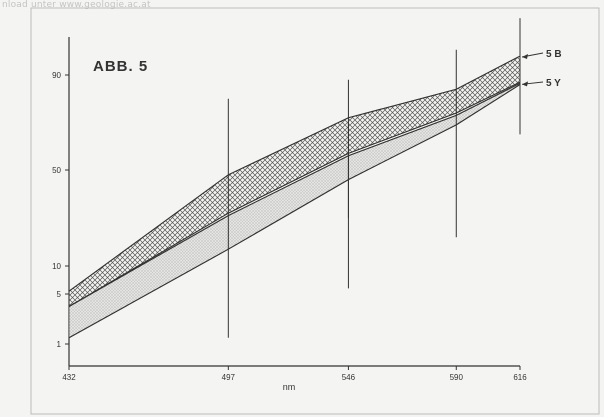  I want to click on legend-label: 5 B, so click(554, 54).